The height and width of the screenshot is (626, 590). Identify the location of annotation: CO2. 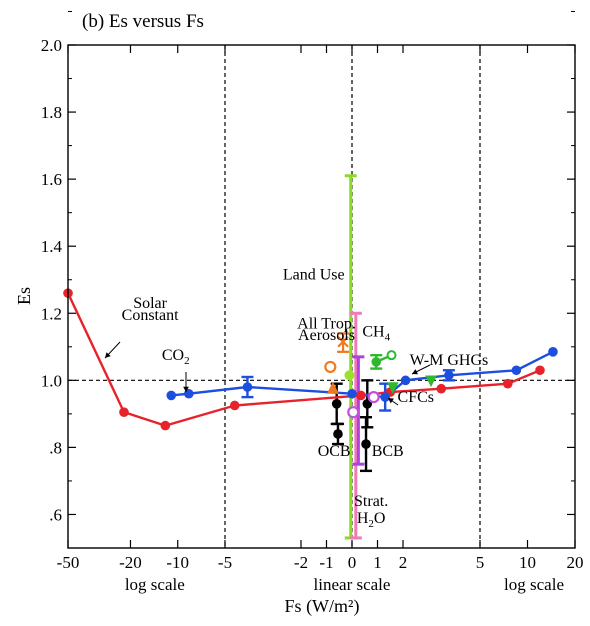
(176, 357).